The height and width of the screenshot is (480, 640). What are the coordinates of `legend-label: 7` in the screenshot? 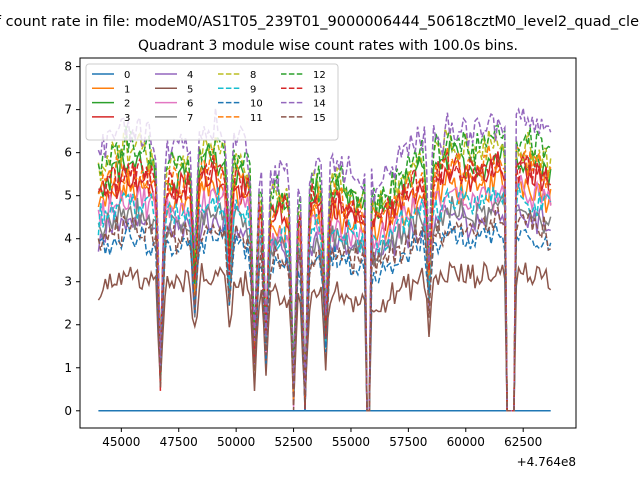 It's located at (190, 118).